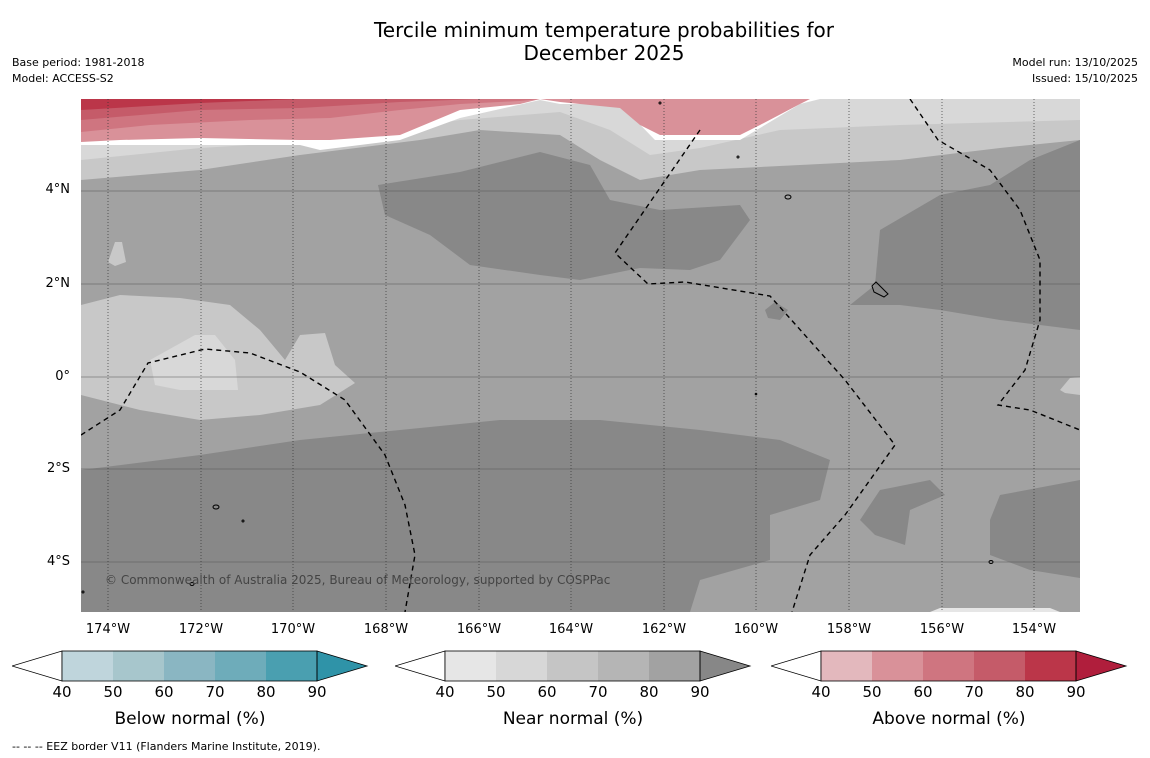 The width and height of the screenshot is (1150, 758). Describe the element at coordinates (1034, 629) in the screenshot. I see `lon-label-154w: 154°W` at that location.